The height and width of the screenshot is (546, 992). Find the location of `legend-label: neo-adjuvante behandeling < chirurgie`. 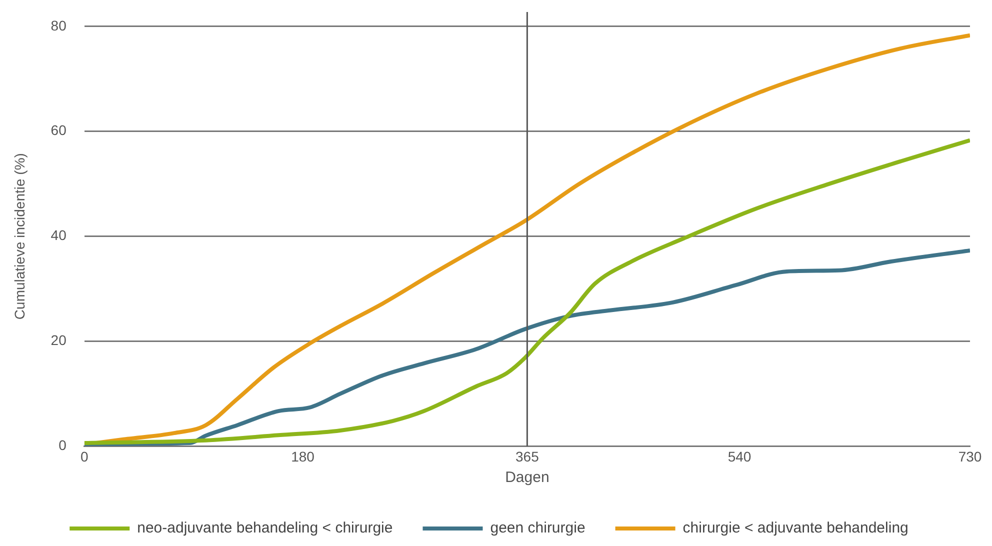

legend-label: neo-adjuvante behandeling < chirurgie is located at coordinates (265, 528).